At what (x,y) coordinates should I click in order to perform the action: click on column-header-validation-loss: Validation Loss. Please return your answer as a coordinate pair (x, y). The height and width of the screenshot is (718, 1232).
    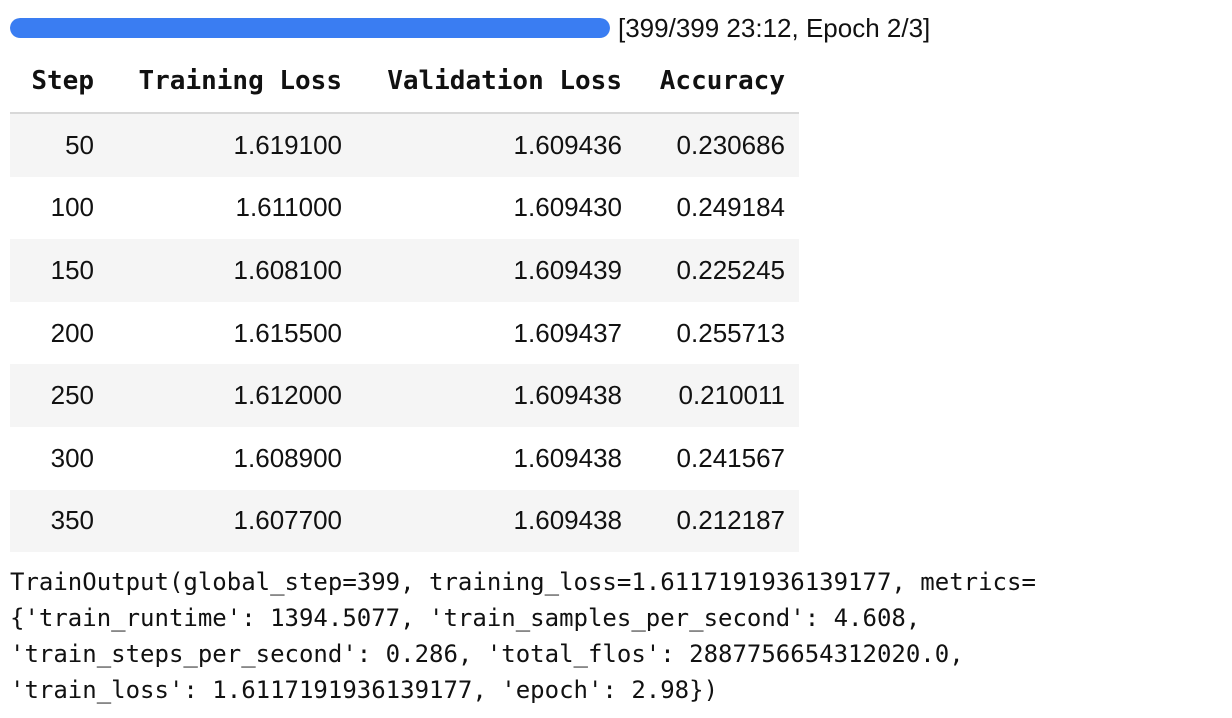
    Looking at the image, I should click on (496, 81).